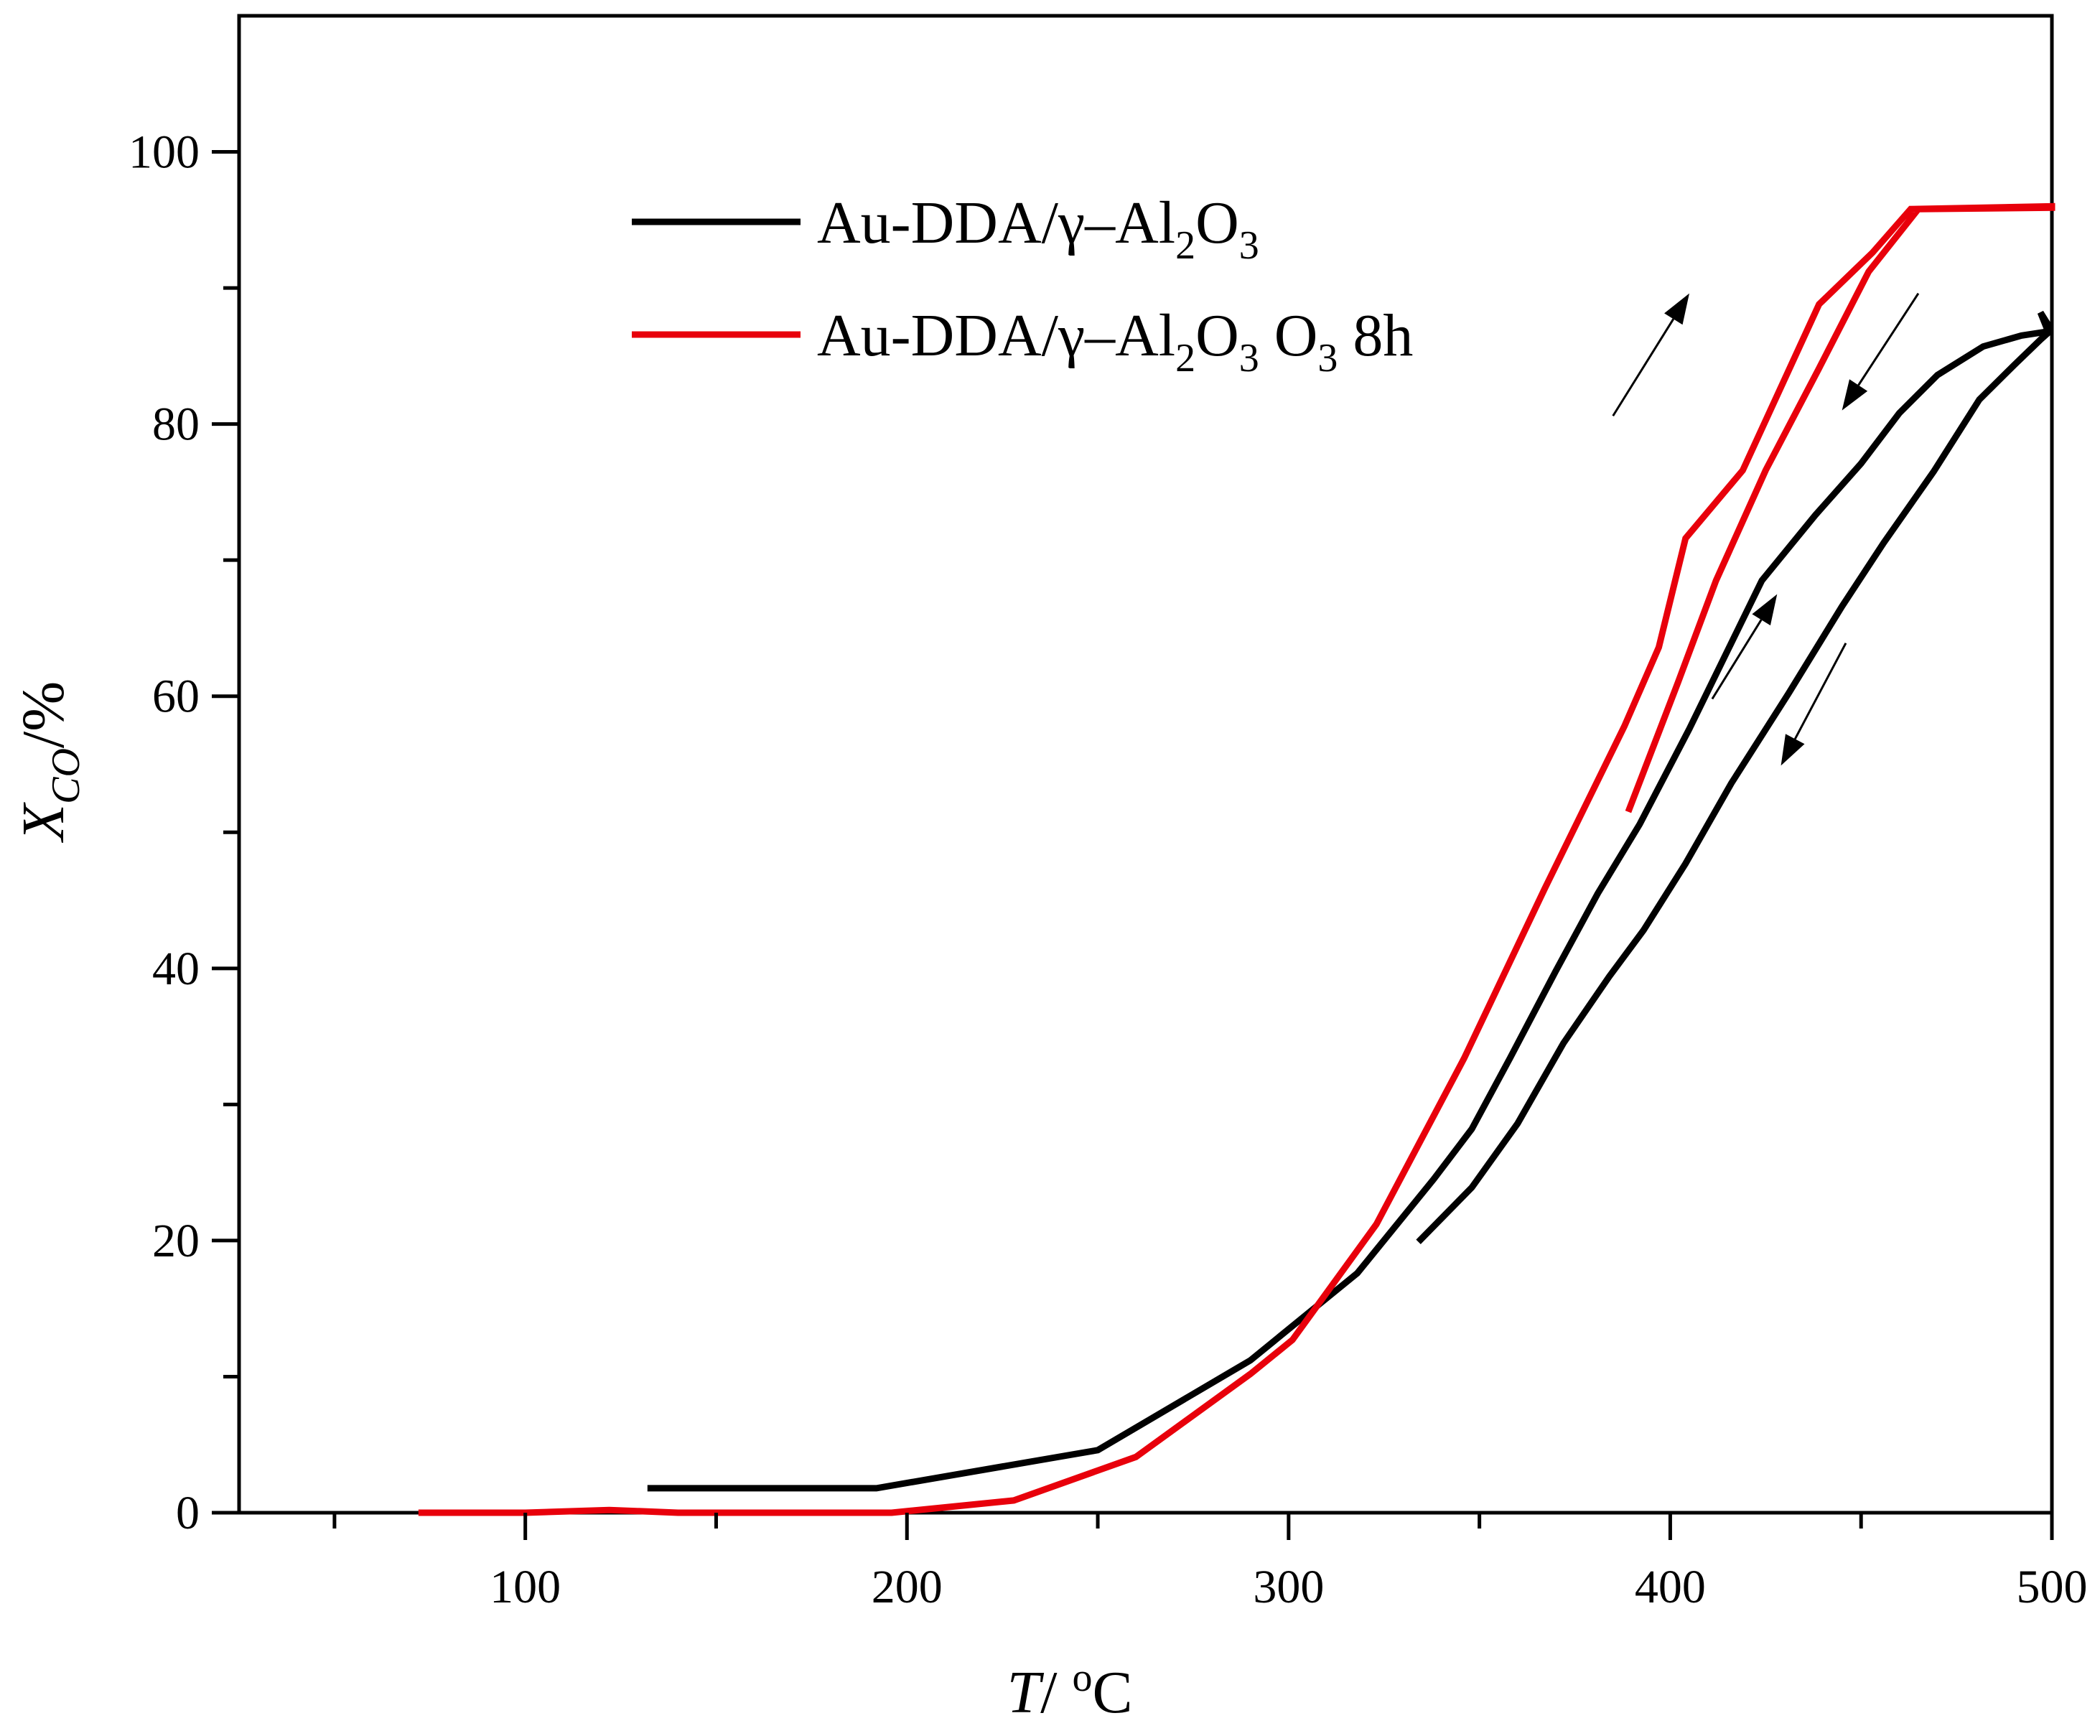  I want to click on y-tick-label-100: 100, so click(164, 152).